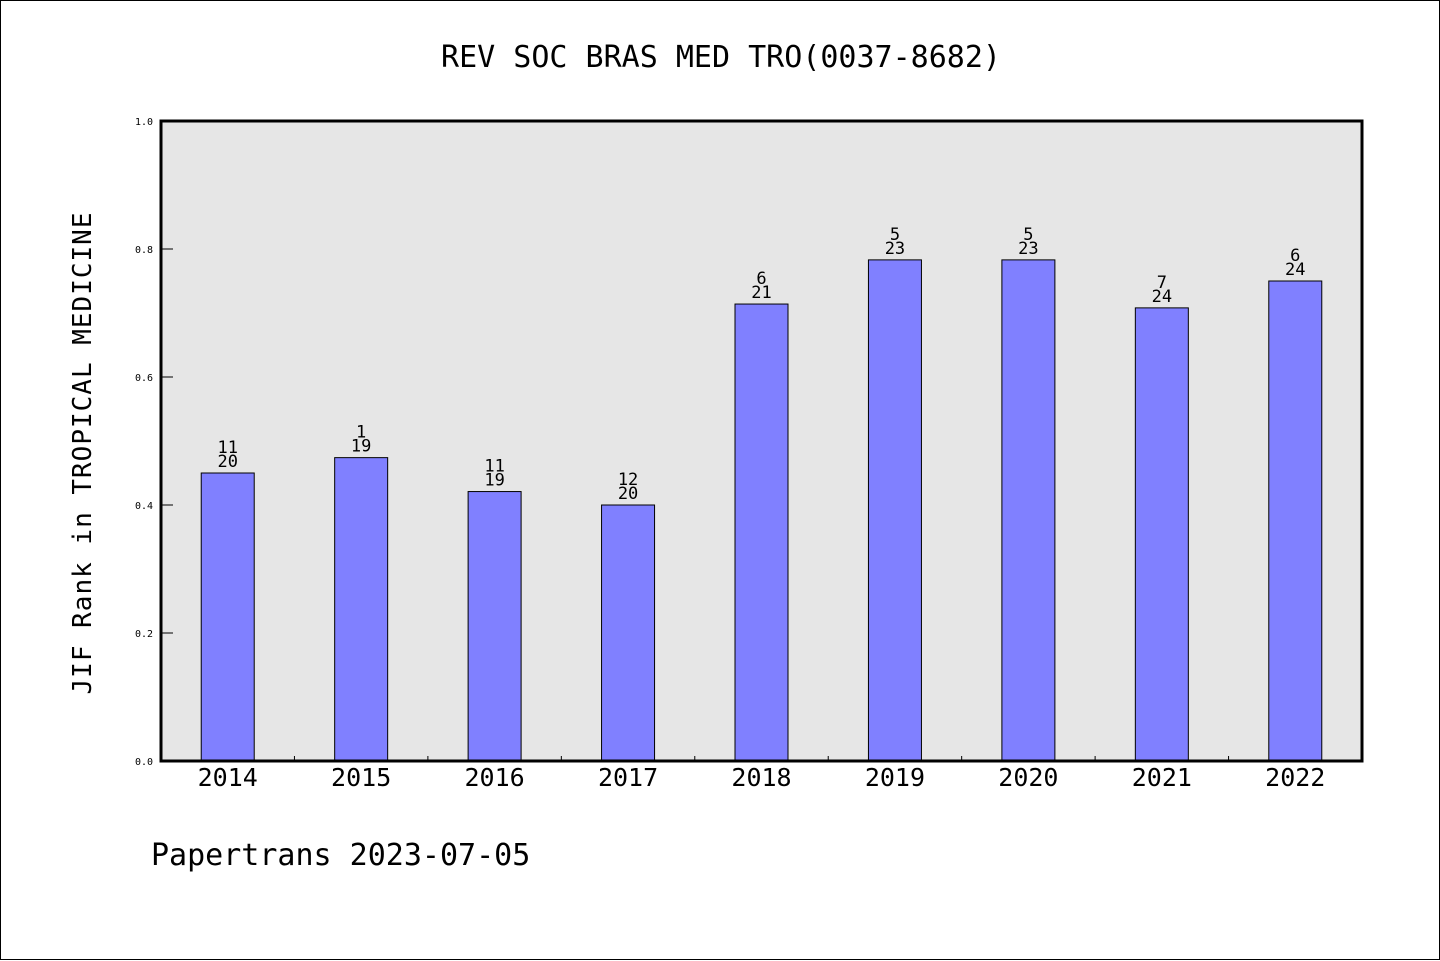 Image resolution: width=1440 pixels, height=961 pixels. I want to click on total-label-2014: 20, so click(227, 462).